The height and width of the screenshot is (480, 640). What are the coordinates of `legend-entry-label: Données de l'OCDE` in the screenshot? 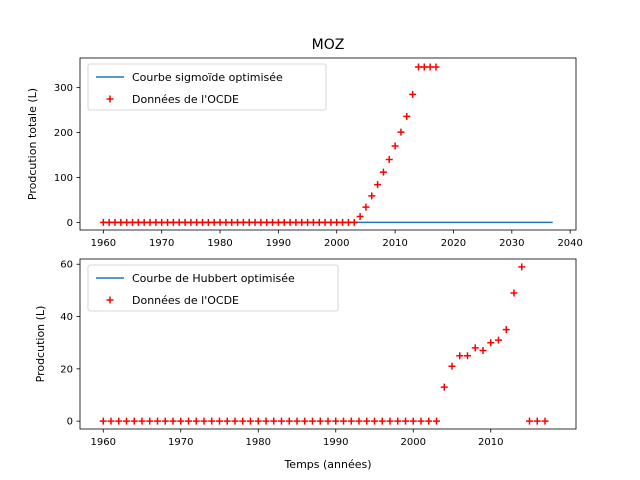 It's located at (185, 300).